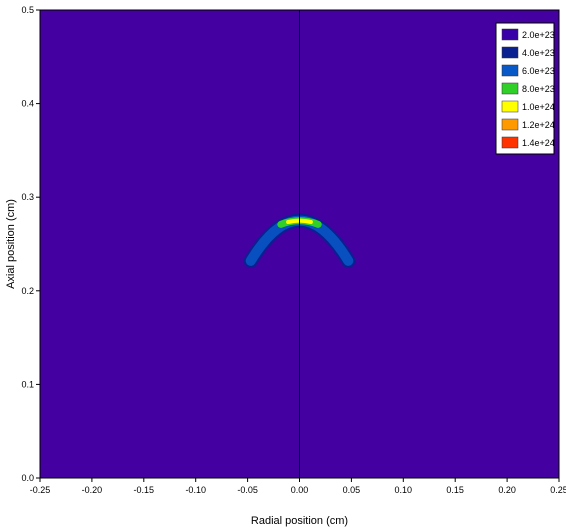 The width and height of the screenshot is (566, 531). What do you see at coordinates (455, 490) in the screenshot?
I see `x-tick-label: 0.15` at bounding box center [455, 490].